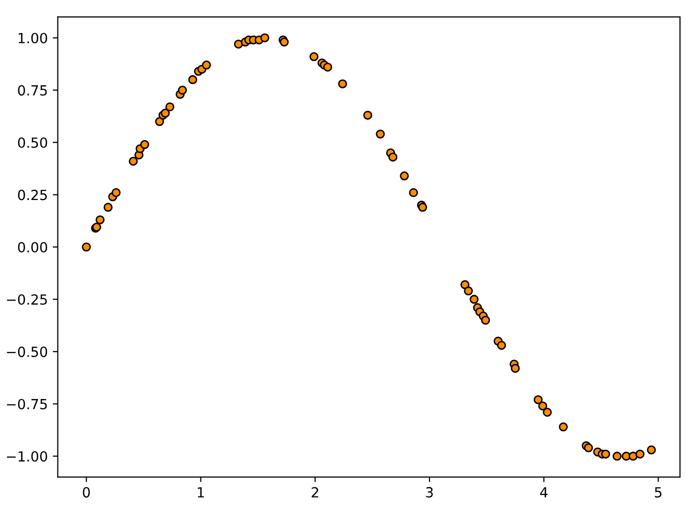  I want to click on x-tick-label: 0, so click(86, 492).